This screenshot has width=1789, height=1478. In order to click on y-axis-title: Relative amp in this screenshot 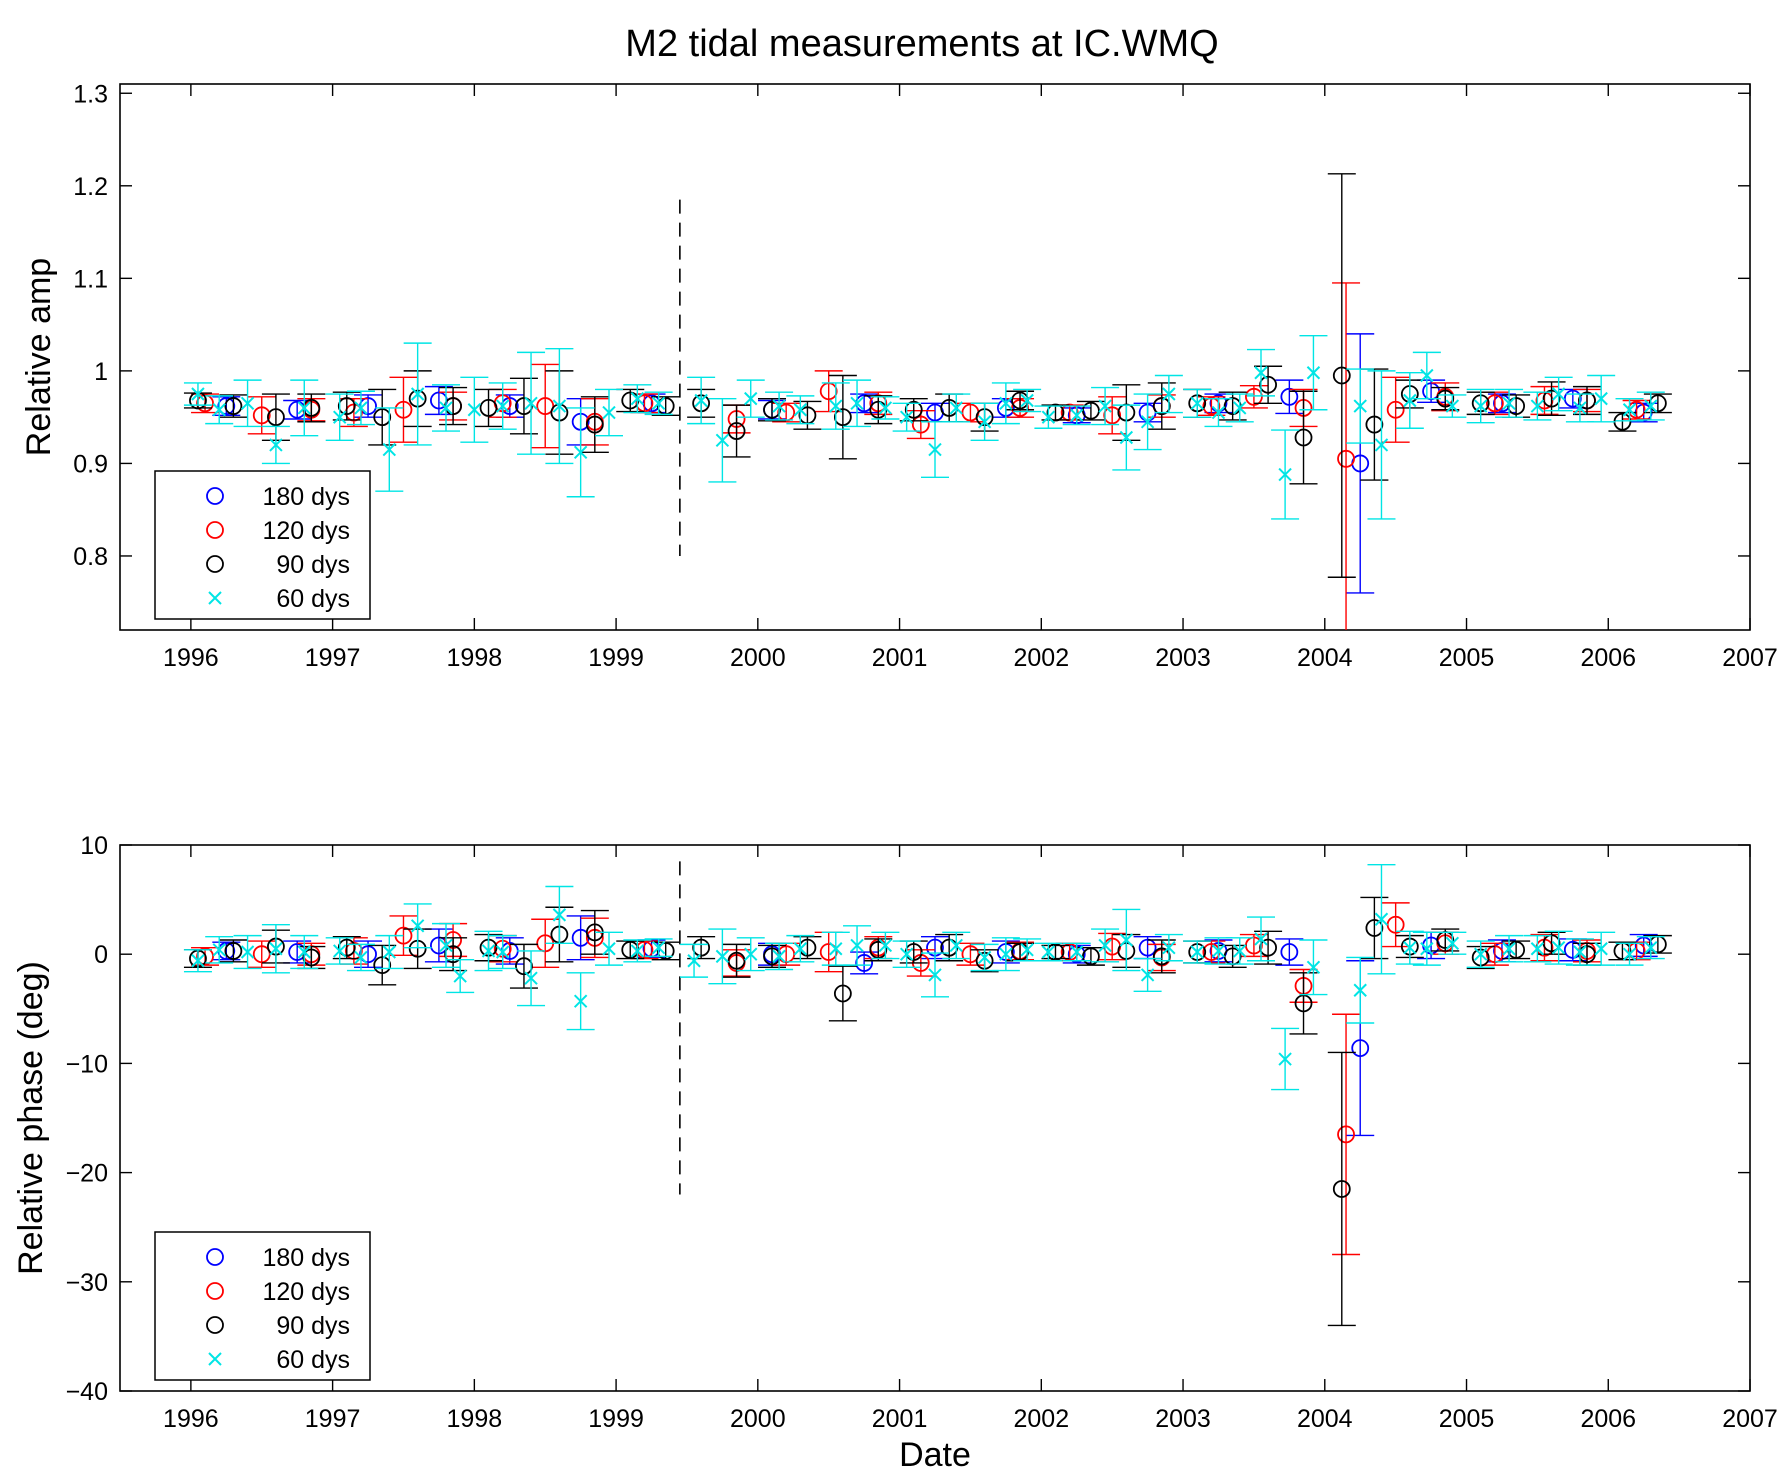, I will do `click(39, 357)`.